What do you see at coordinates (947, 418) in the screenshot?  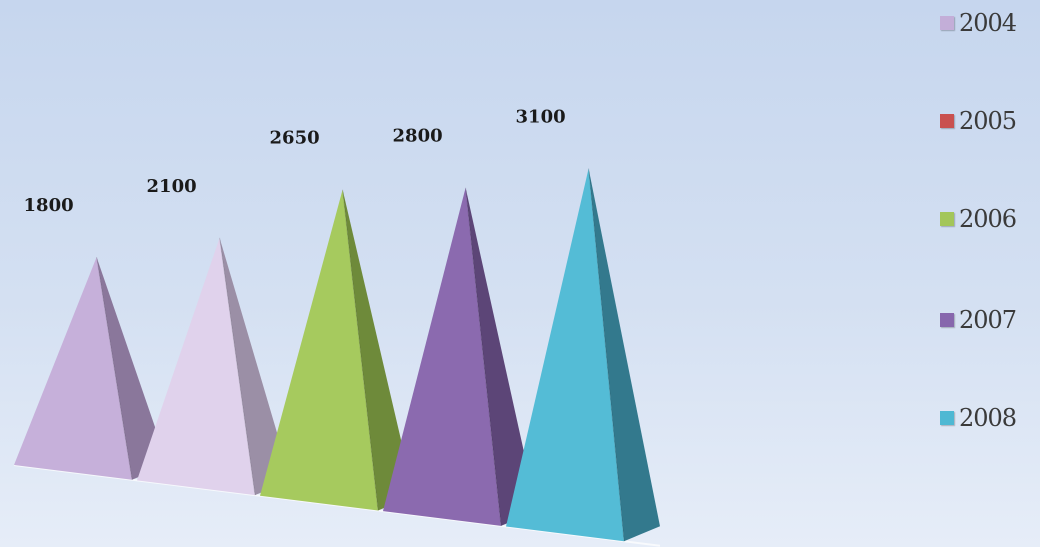 I see `legend-swatch-2008` at bounding box center [947, 418].